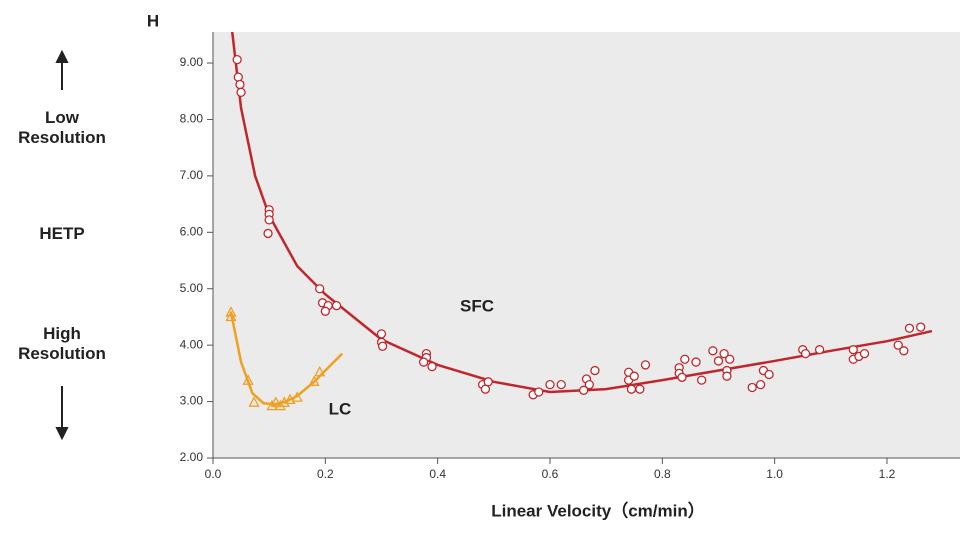 This screenshot has height=554, width=968. I want to click on annotation: Low Resolution, so click(62, 127).